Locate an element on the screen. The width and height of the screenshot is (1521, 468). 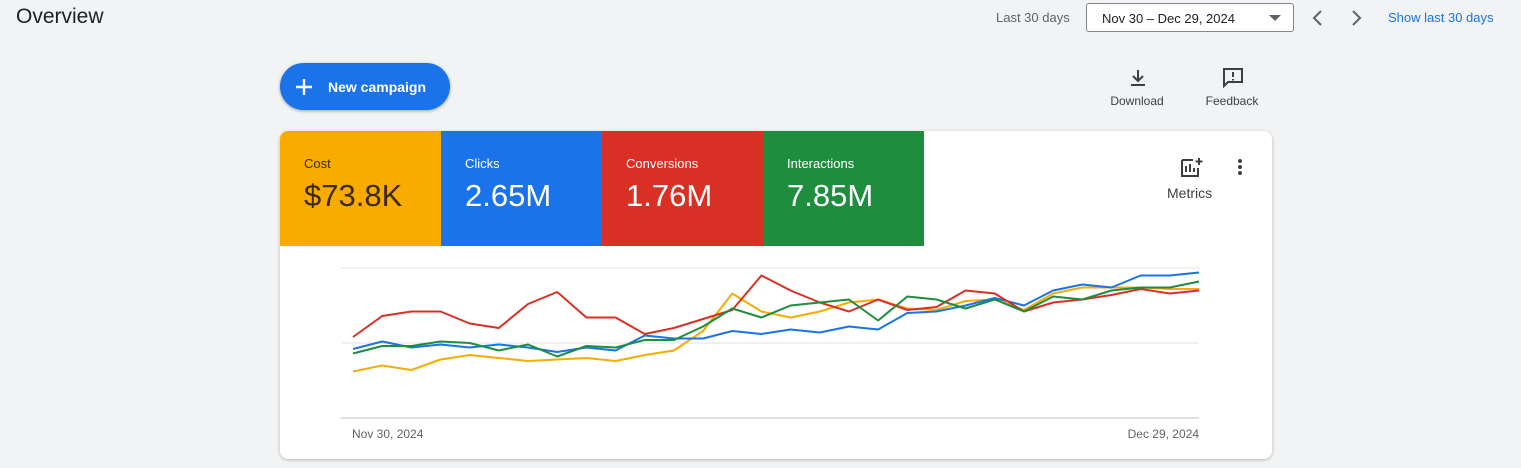
x-tick-label: Nov 30, 2024 is located at coordinates (388, 434).